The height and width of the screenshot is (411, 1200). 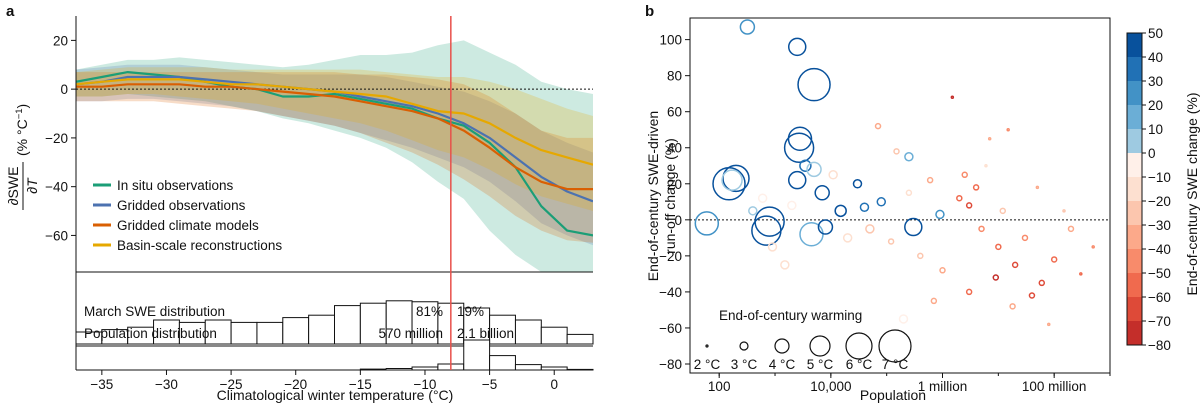 What do you see at coordinates (502, 363) in the screenshot?
I see `pop-hist-bar` at bounding box center [502, 363].